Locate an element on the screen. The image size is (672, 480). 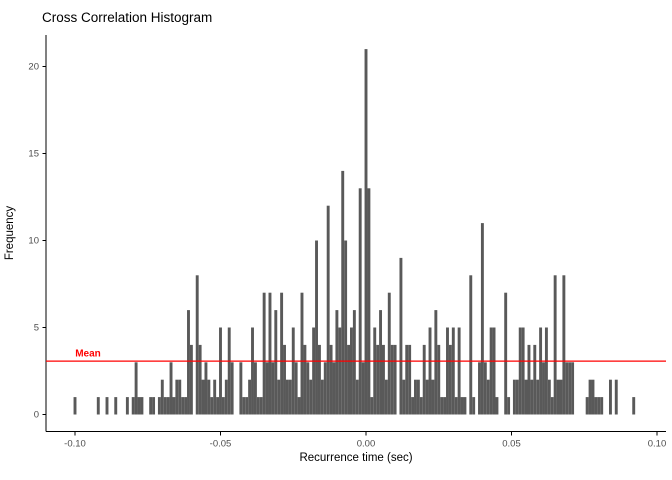
y-tick-label: 0 is located at coordinates (36, 415).